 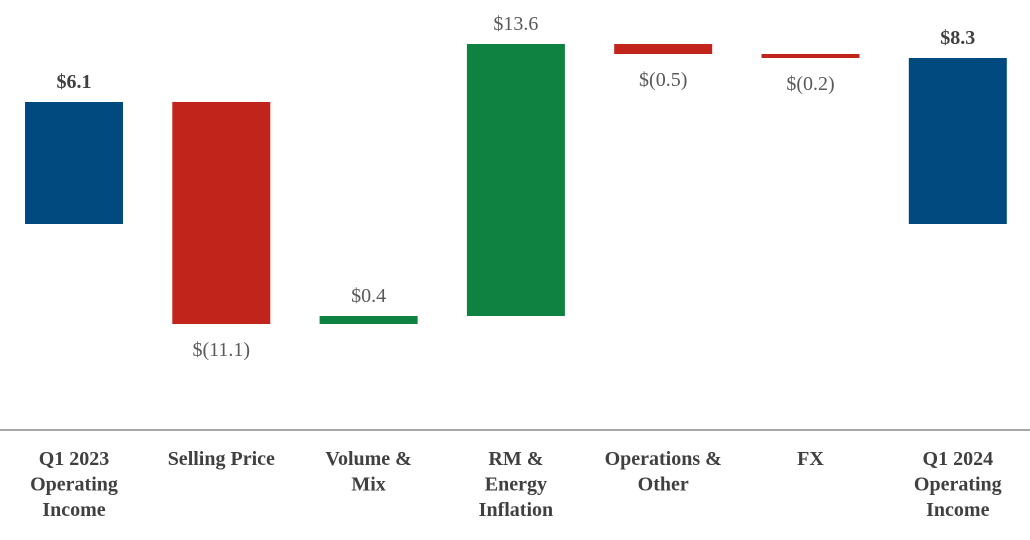 What do you see at coordinates (663, 49) in the screenshot?
I see `bar-operations-and-other` at bounding box center [663, 49].